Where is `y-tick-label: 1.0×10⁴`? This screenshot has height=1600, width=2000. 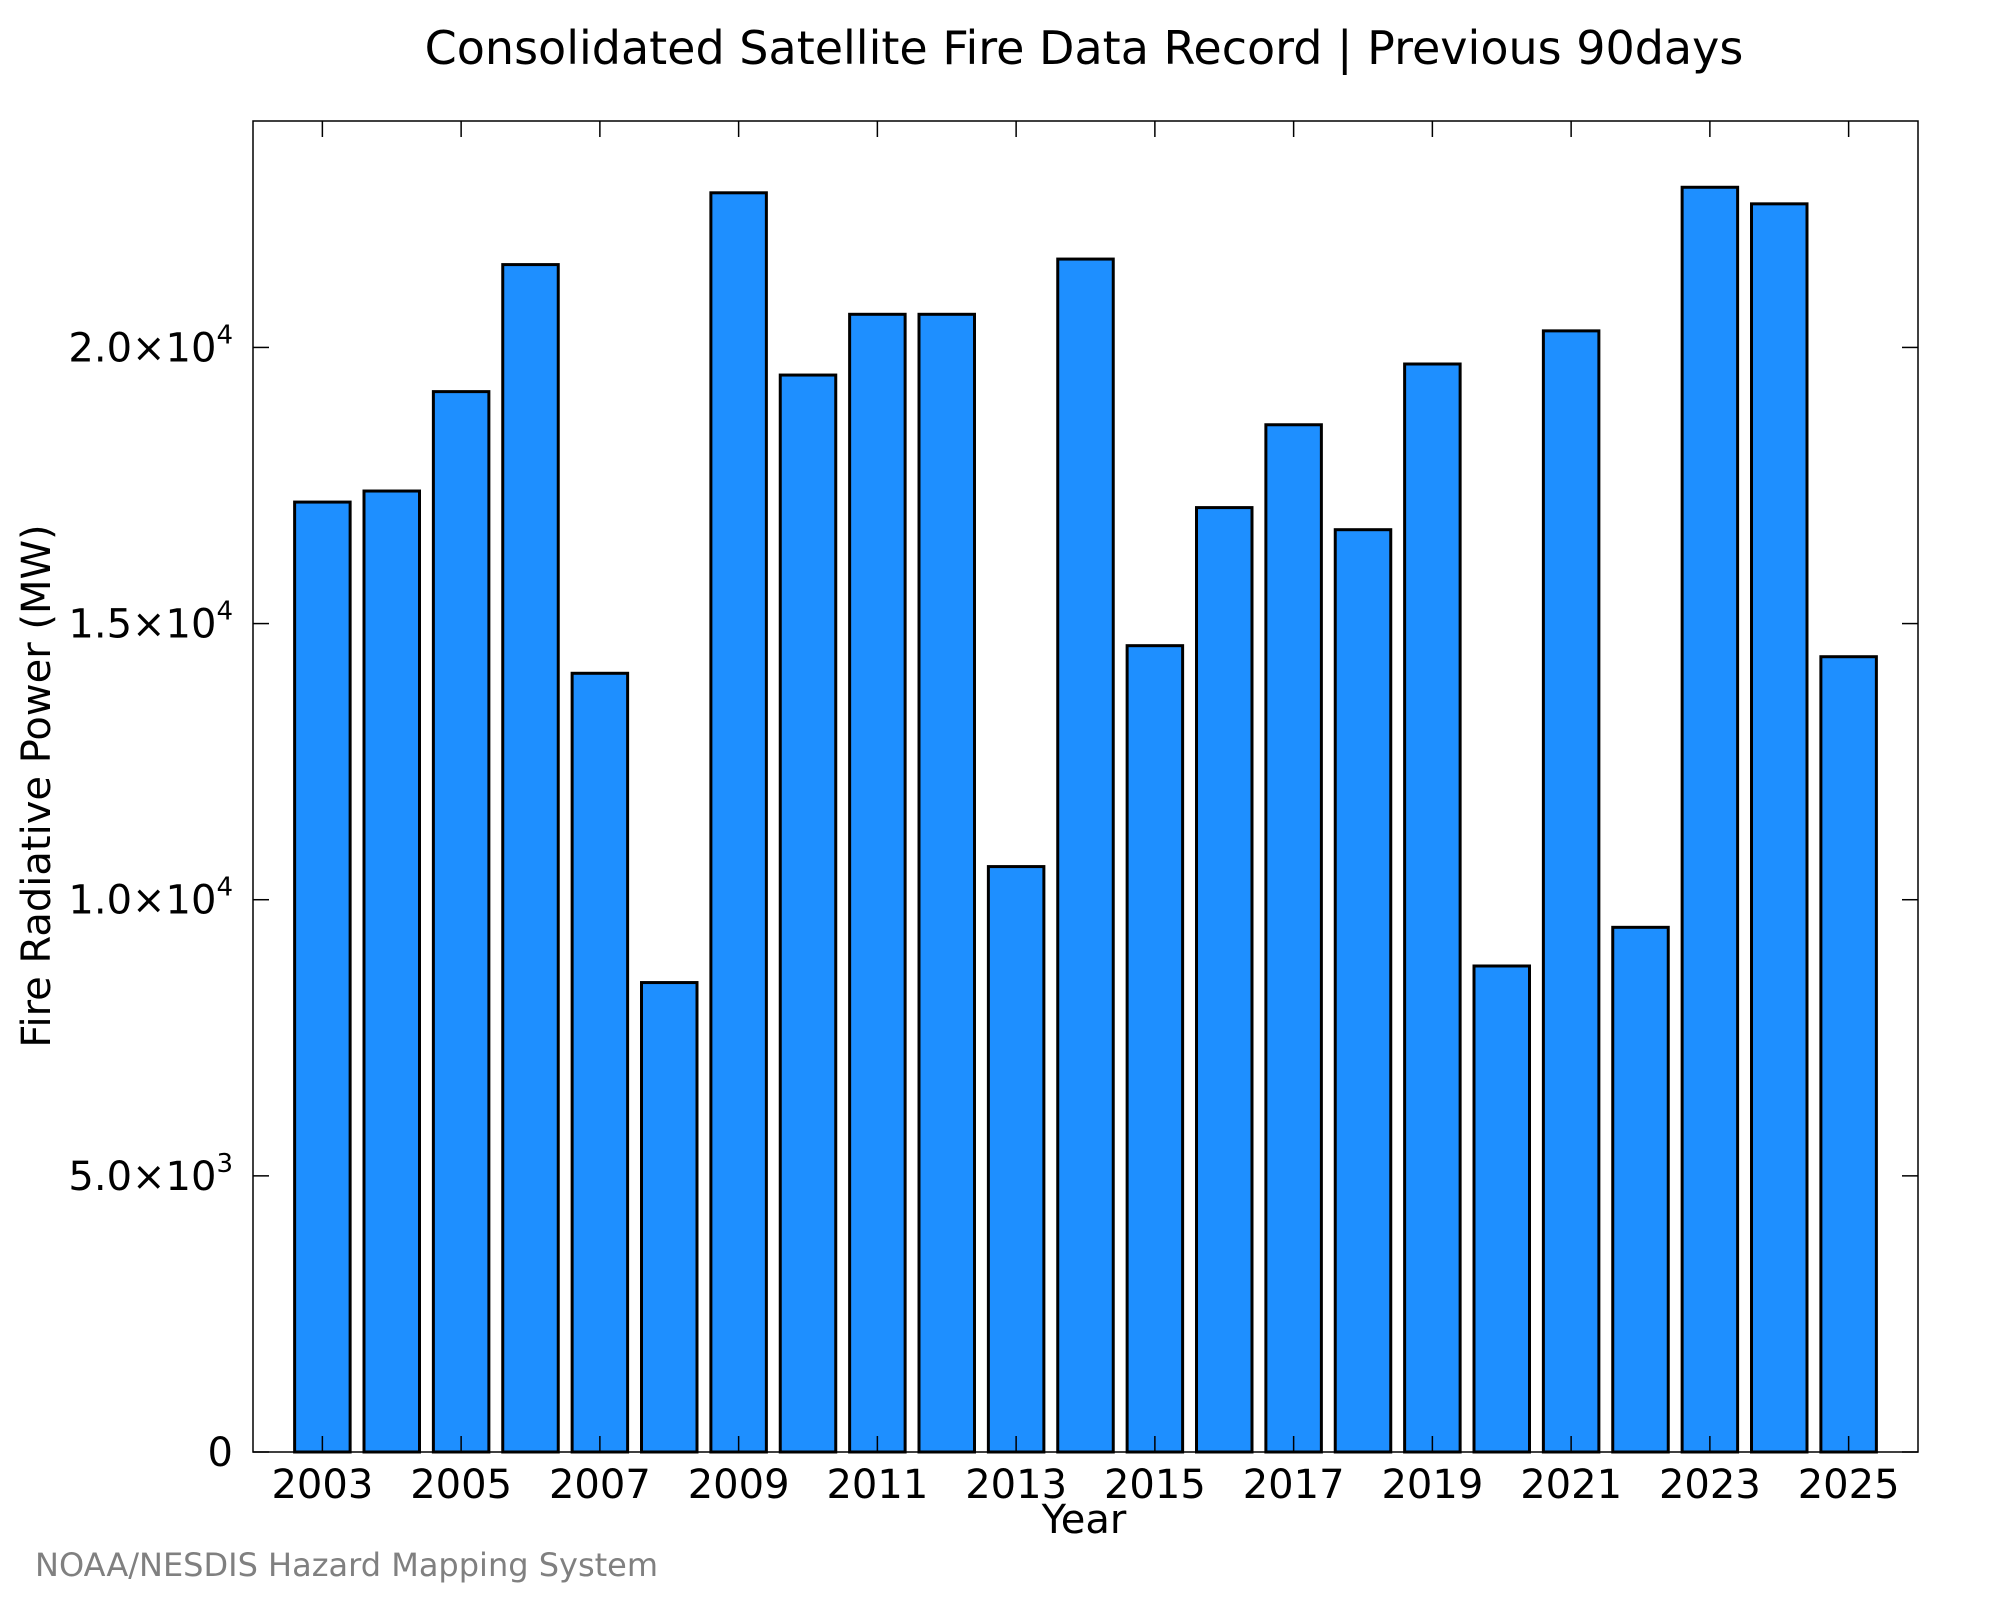
y-tick-label: 1.0×10⁴ is located at coordinates (150, 898).